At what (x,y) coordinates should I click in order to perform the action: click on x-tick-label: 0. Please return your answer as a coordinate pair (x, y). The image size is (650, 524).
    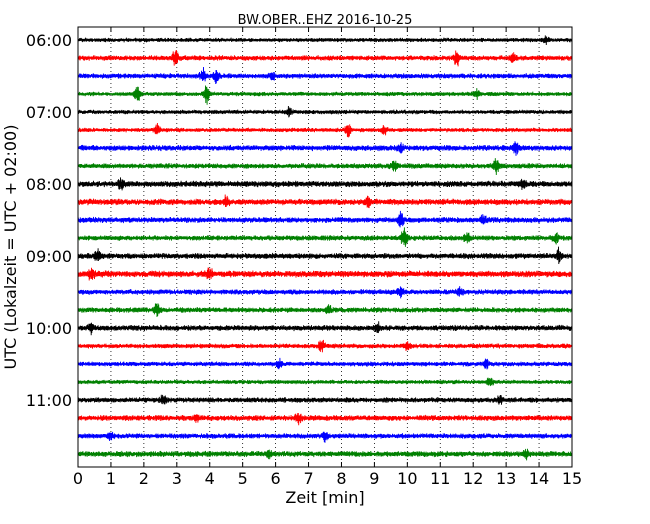
    Looking at the image, I should click on (78, 478).